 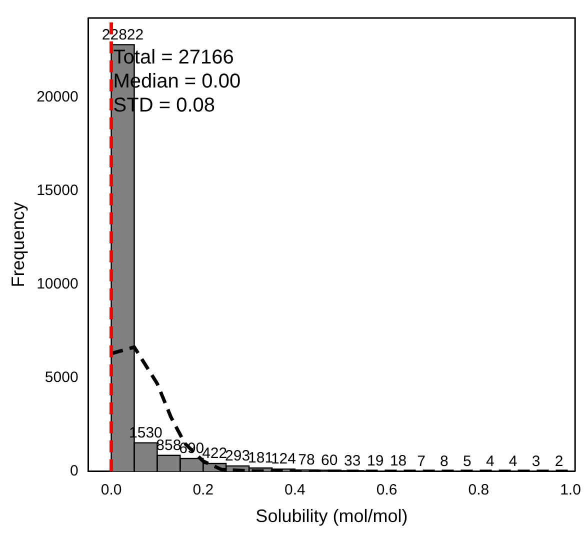 I want to click on data-label: 22822, so click(x=123, y=35).